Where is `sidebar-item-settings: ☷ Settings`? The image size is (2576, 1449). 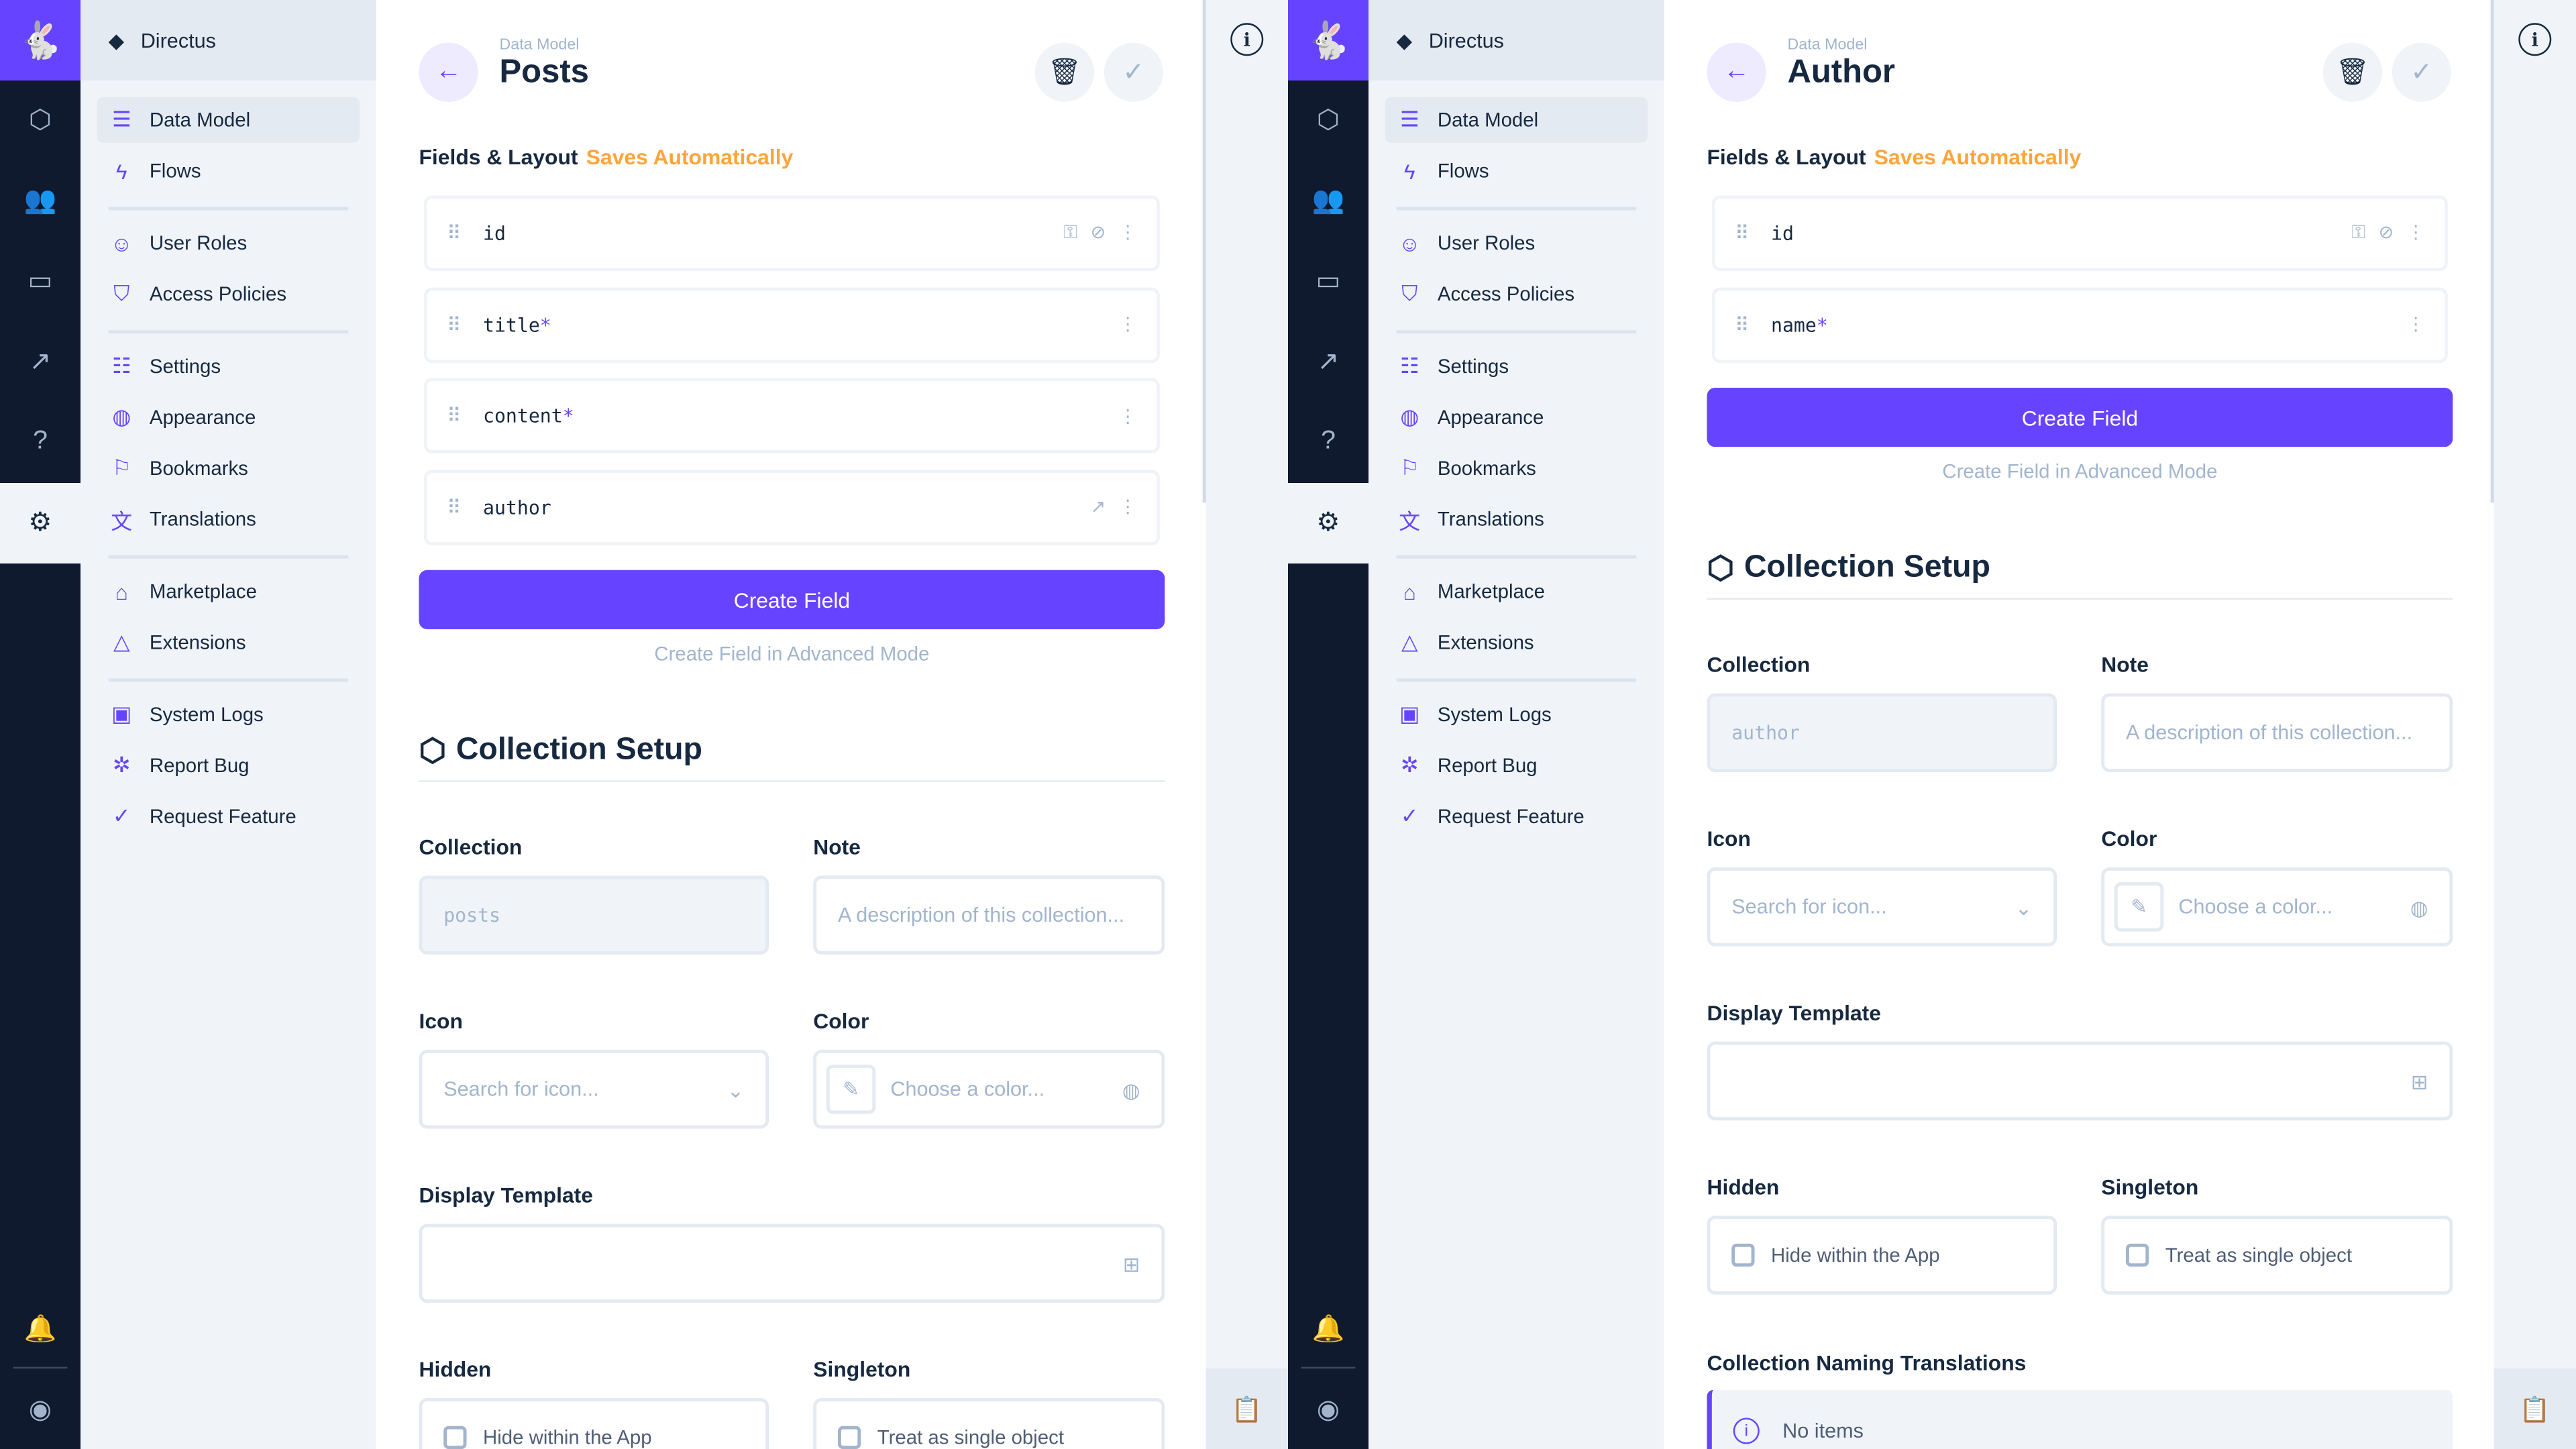
sidebar-item-settings: ☷ Settings is located at coordinates (1516, 366).